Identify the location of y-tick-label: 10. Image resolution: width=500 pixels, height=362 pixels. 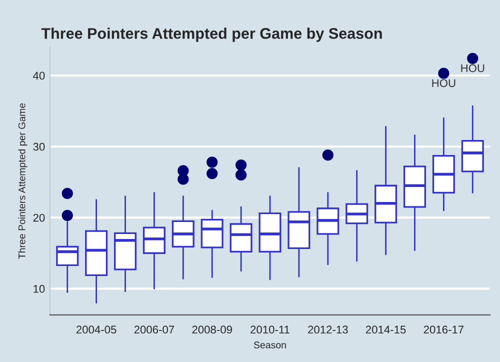
(39, 288).